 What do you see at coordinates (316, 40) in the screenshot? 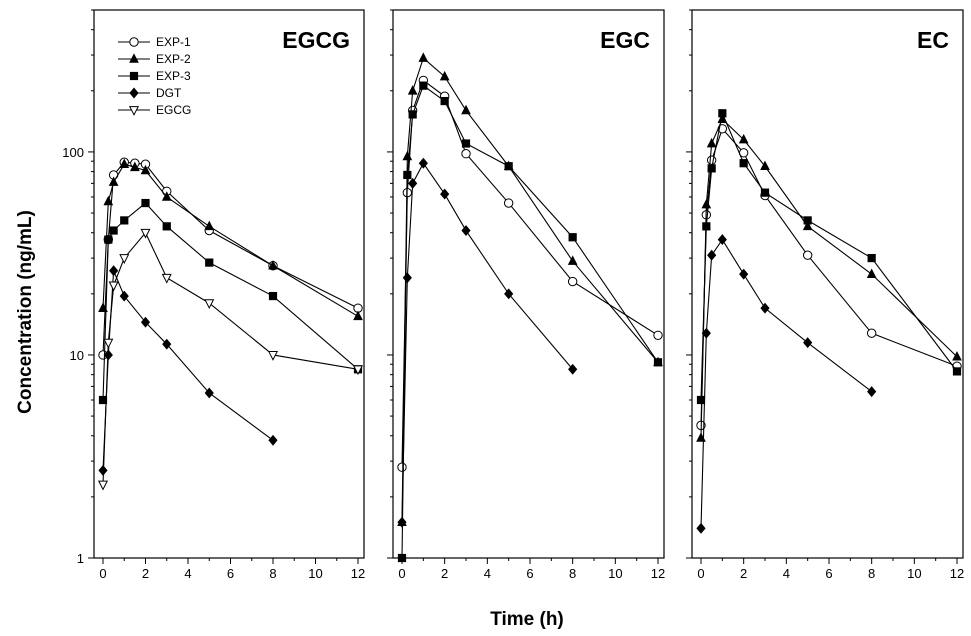
I see `panel-title: EGCG` at bounding box center [316, 40].